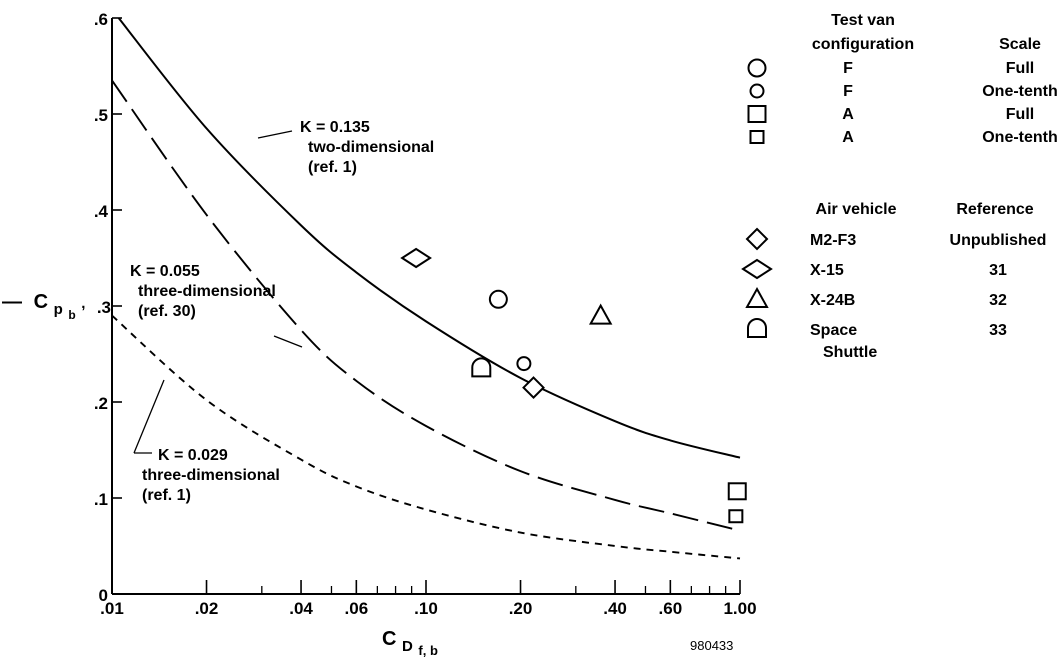 The height and width of the screenshot is (662, 1062). What do you see at coordinates (112, 608) in the screenshot?
I see `x-tick-label: .01` at bounding box center [112, 608].